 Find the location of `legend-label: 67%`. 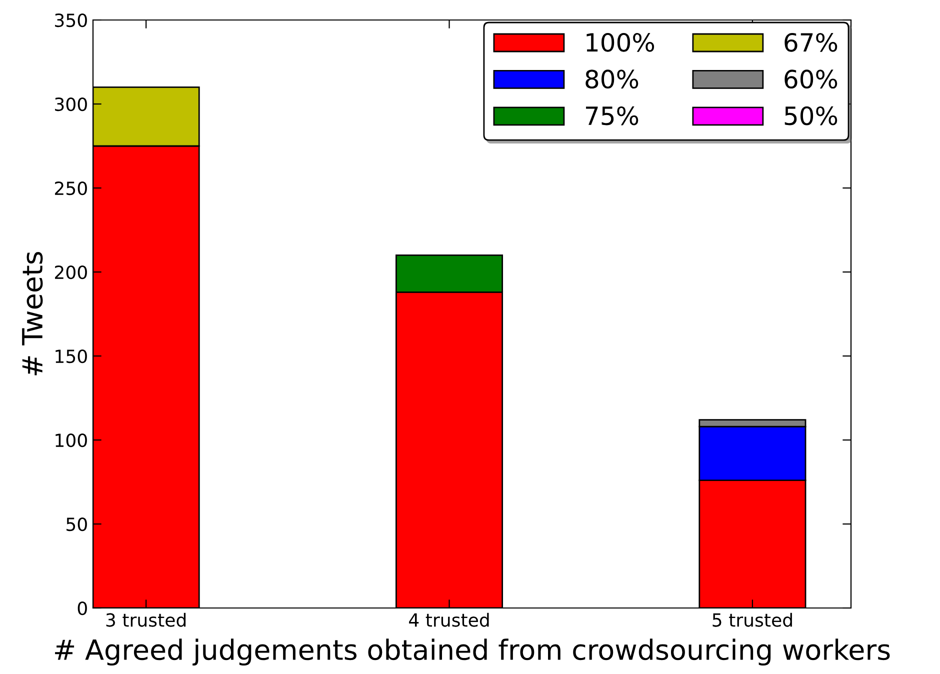

legend-label: 67% is located at coordinates (811, 42).